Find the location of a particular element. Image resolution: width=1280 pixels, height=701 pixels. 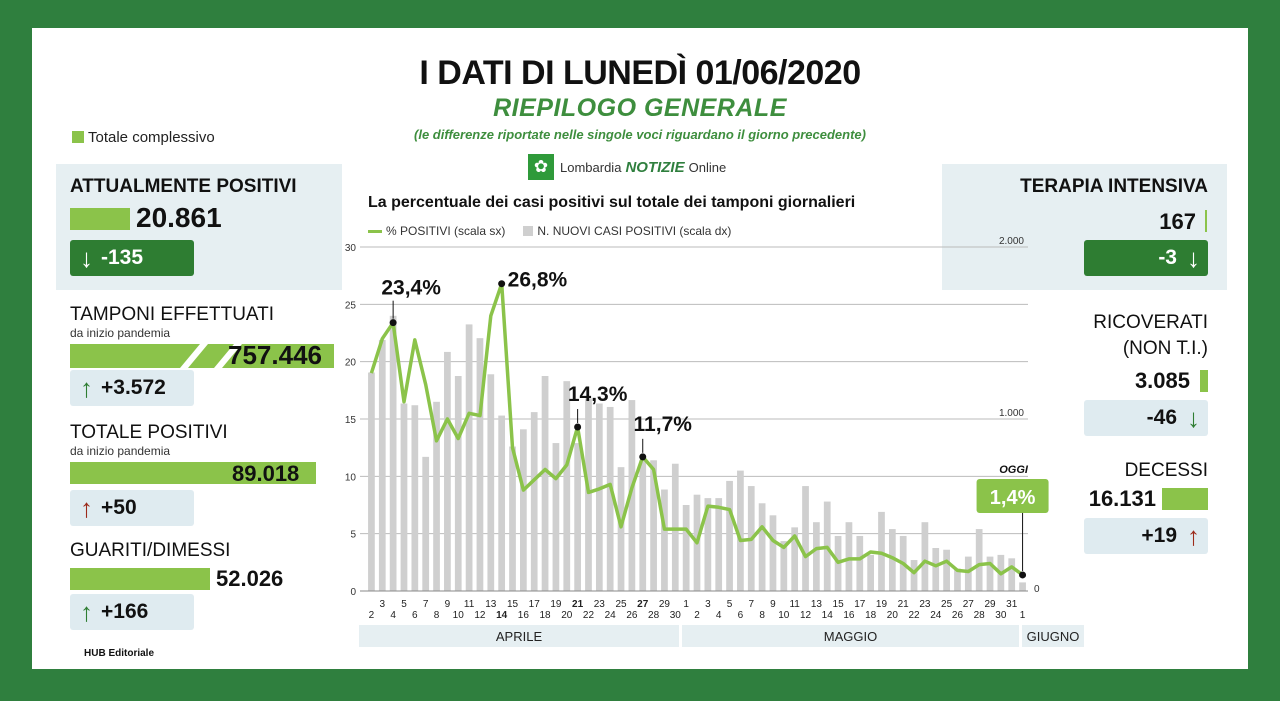

terapia-delta: -3 ↓ is located at coordinates (1146, 258).